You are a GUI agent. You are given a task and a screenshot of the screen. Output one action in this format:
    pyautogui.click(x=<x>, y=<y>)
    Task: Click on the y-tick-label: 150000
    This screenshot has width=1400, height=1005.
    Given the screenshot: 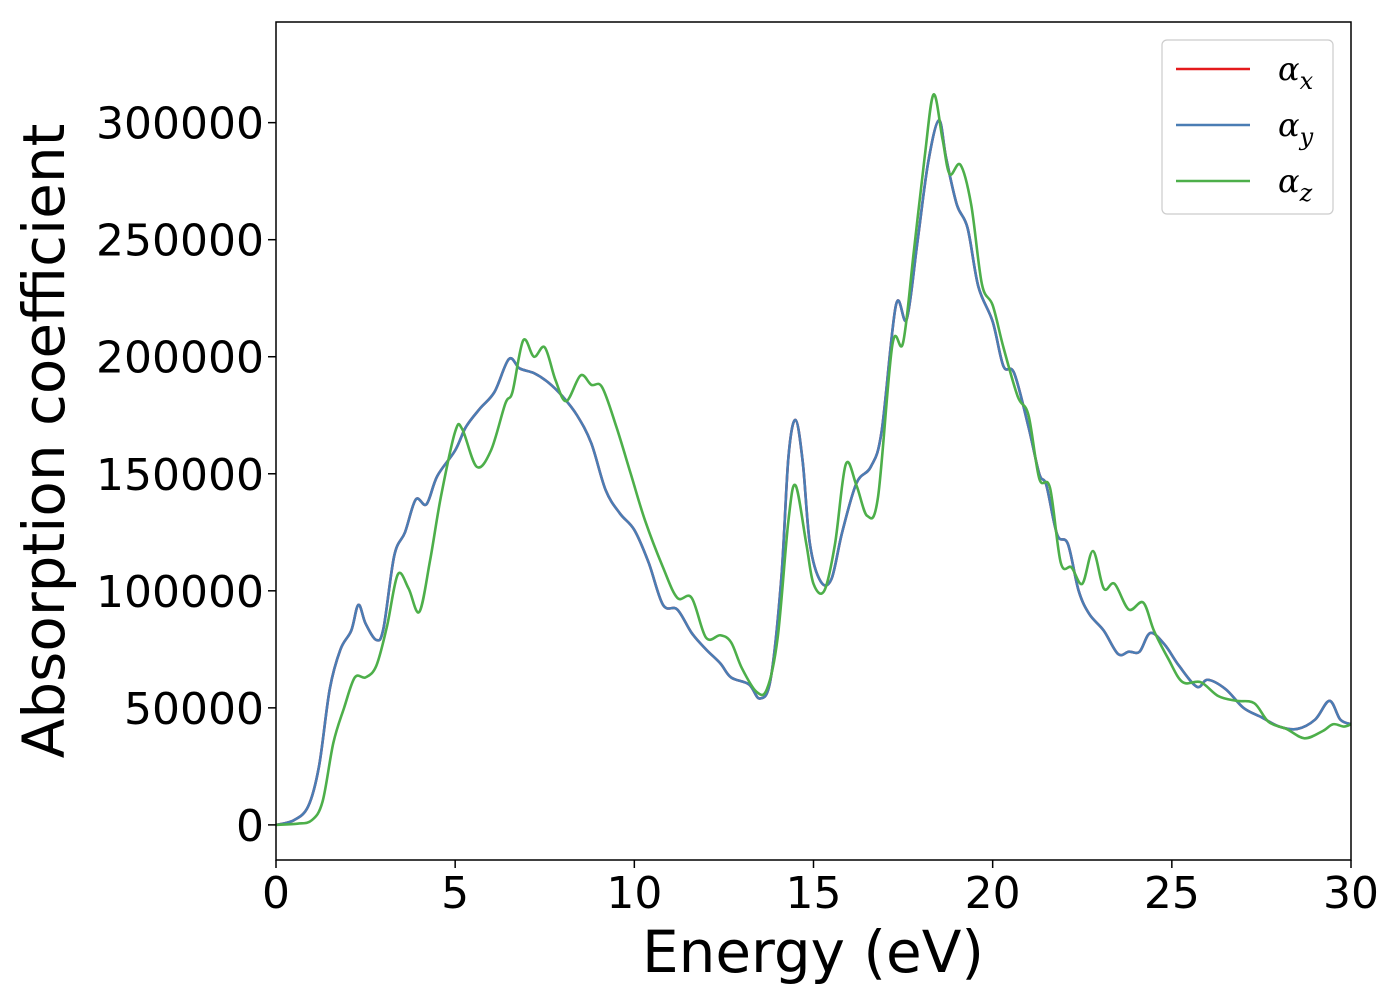 What is the action you would take?
    pyautogui.click(x=180, y=475)
    